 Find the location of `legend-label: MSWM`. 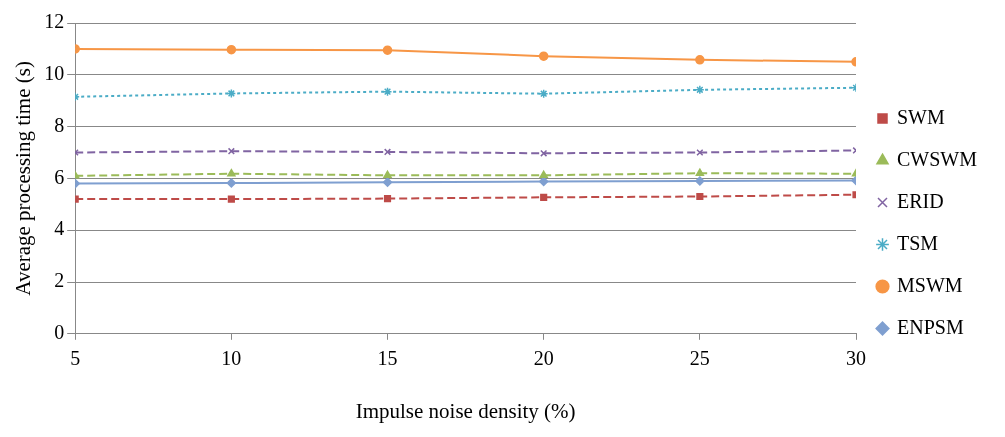

legend-label: MSWM is located at coordinates (930, 284).